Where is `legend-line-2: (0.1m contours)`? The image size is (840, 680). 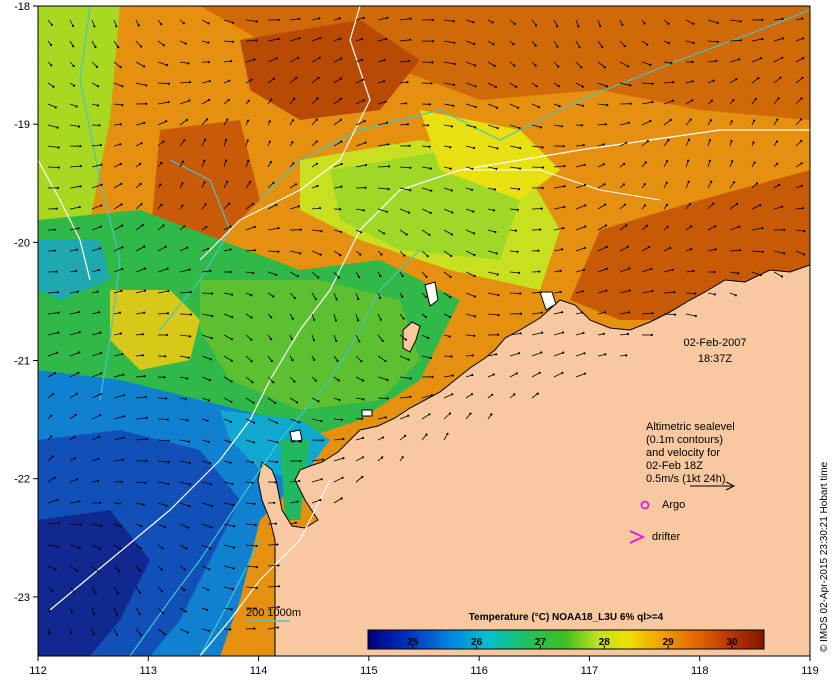 legend-line-2: (0.1m contours) is located at coordinates (684, 440).